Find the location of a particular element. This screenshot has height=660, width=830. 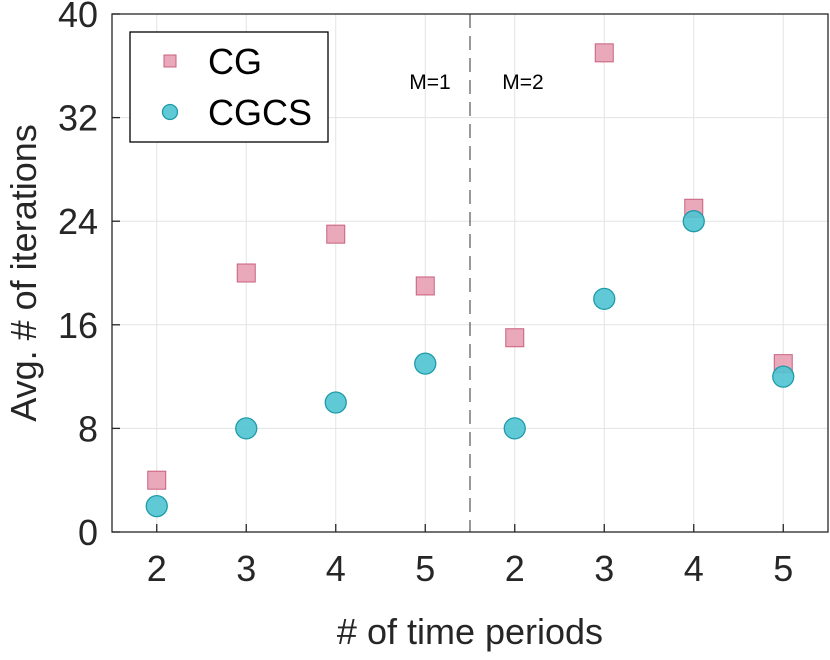

y-axis-label: Avg. # of iterations is located at coordinates (23, 273).